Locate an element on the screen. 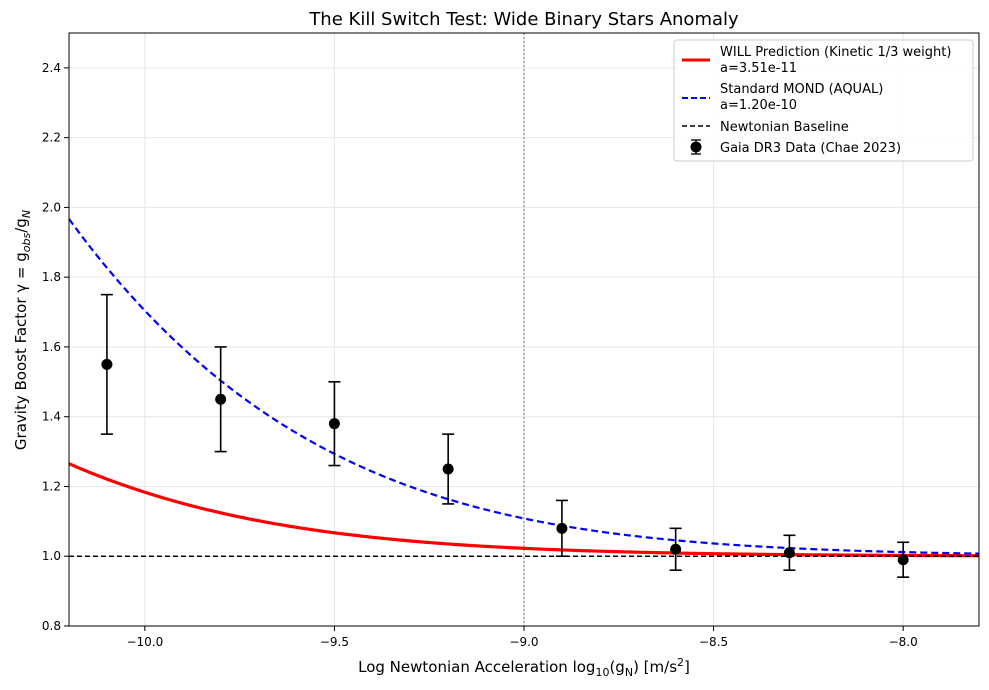  x-axis: −10.0 −9.5 −9.0 −8.5 −8.0 is located at coordinates (522, 637).